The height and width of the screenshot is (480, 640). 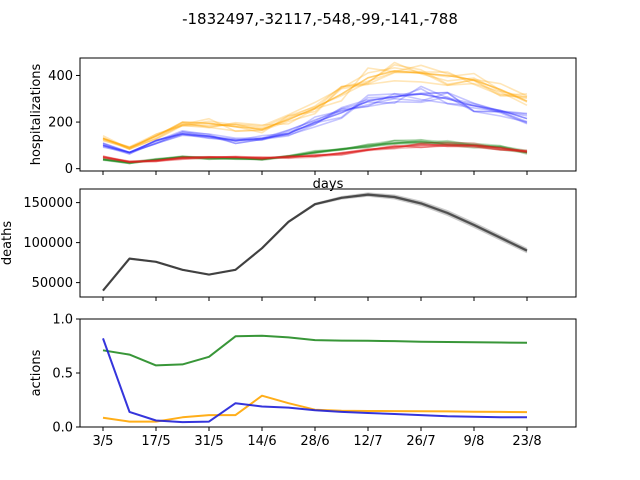 I want to click on y-axis-label: actions, so click(x=36, y=372).